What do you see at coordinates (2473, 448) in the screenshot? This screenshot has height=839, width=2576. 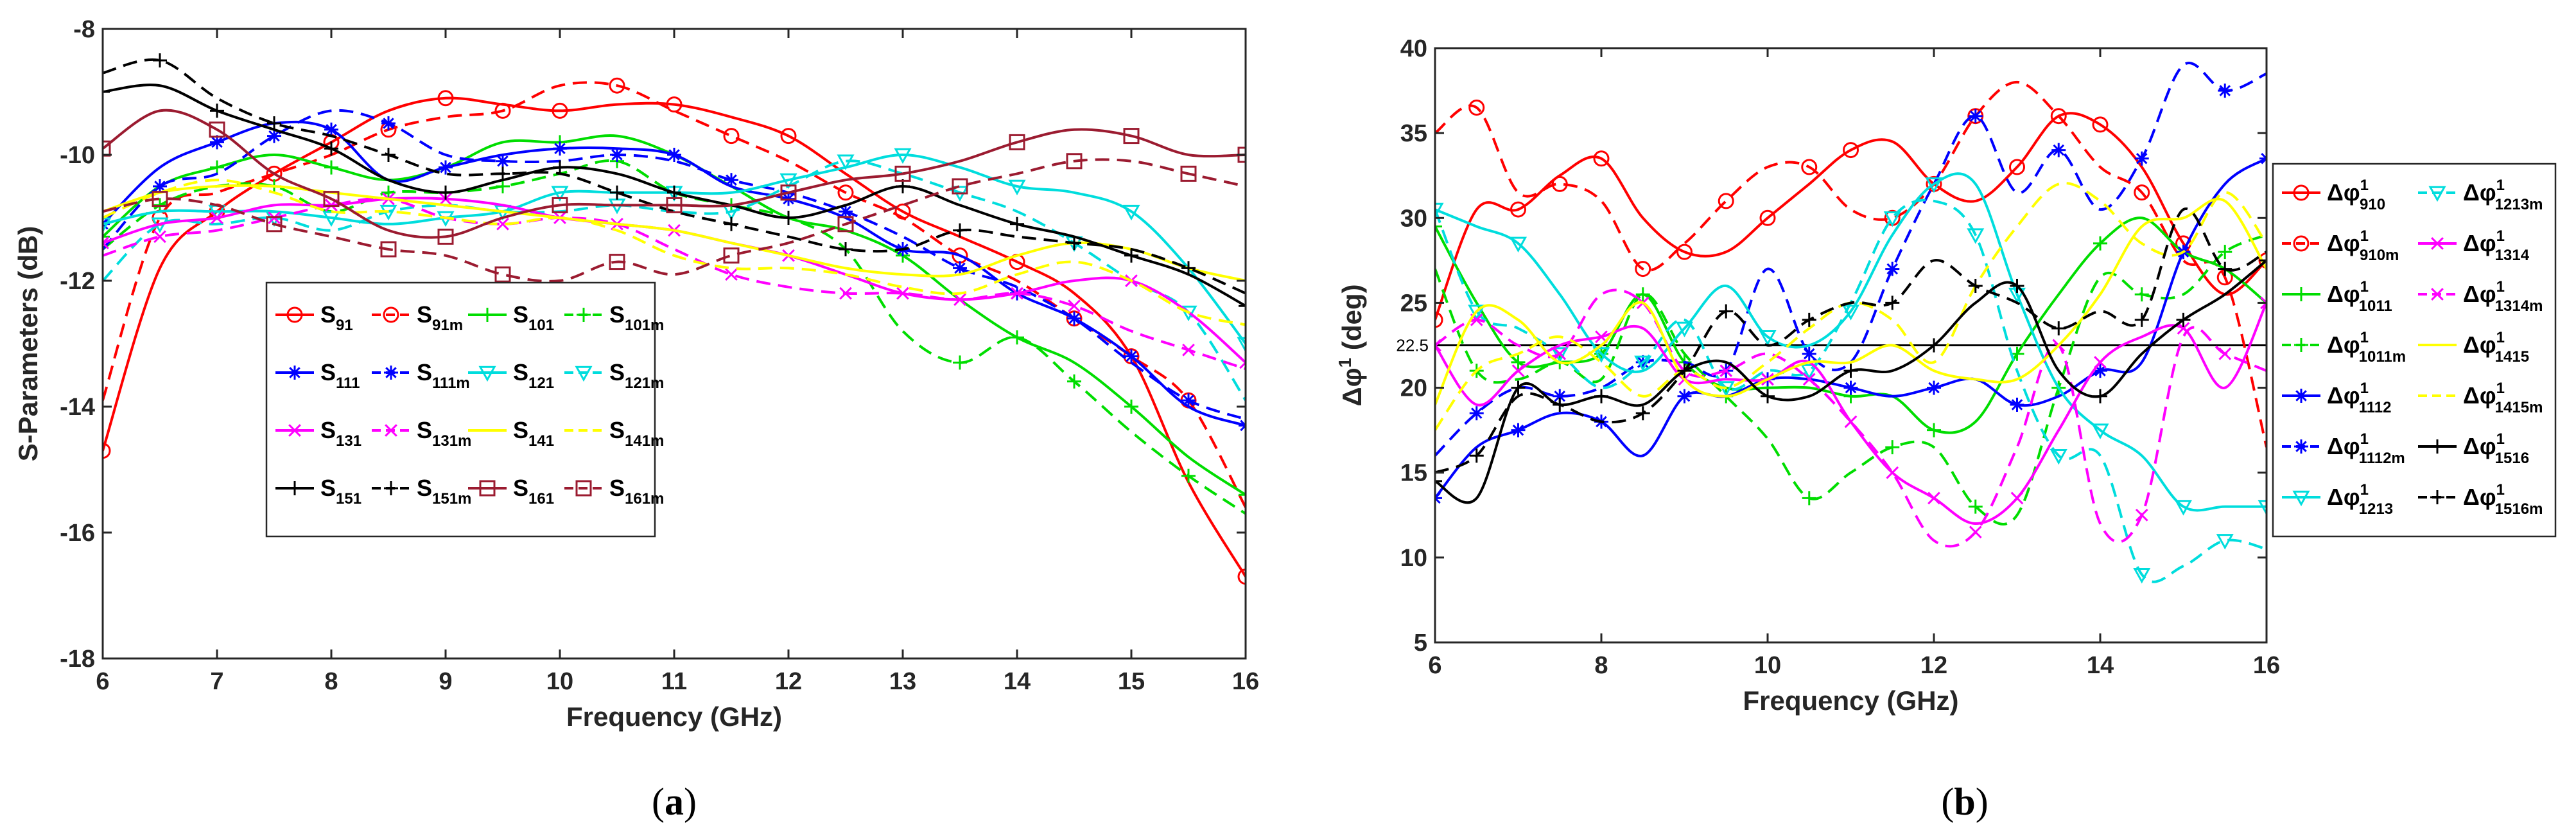 I see `legend-entry-Δφ1516: Δφ1 1516` at bounding box center [2473, 448].